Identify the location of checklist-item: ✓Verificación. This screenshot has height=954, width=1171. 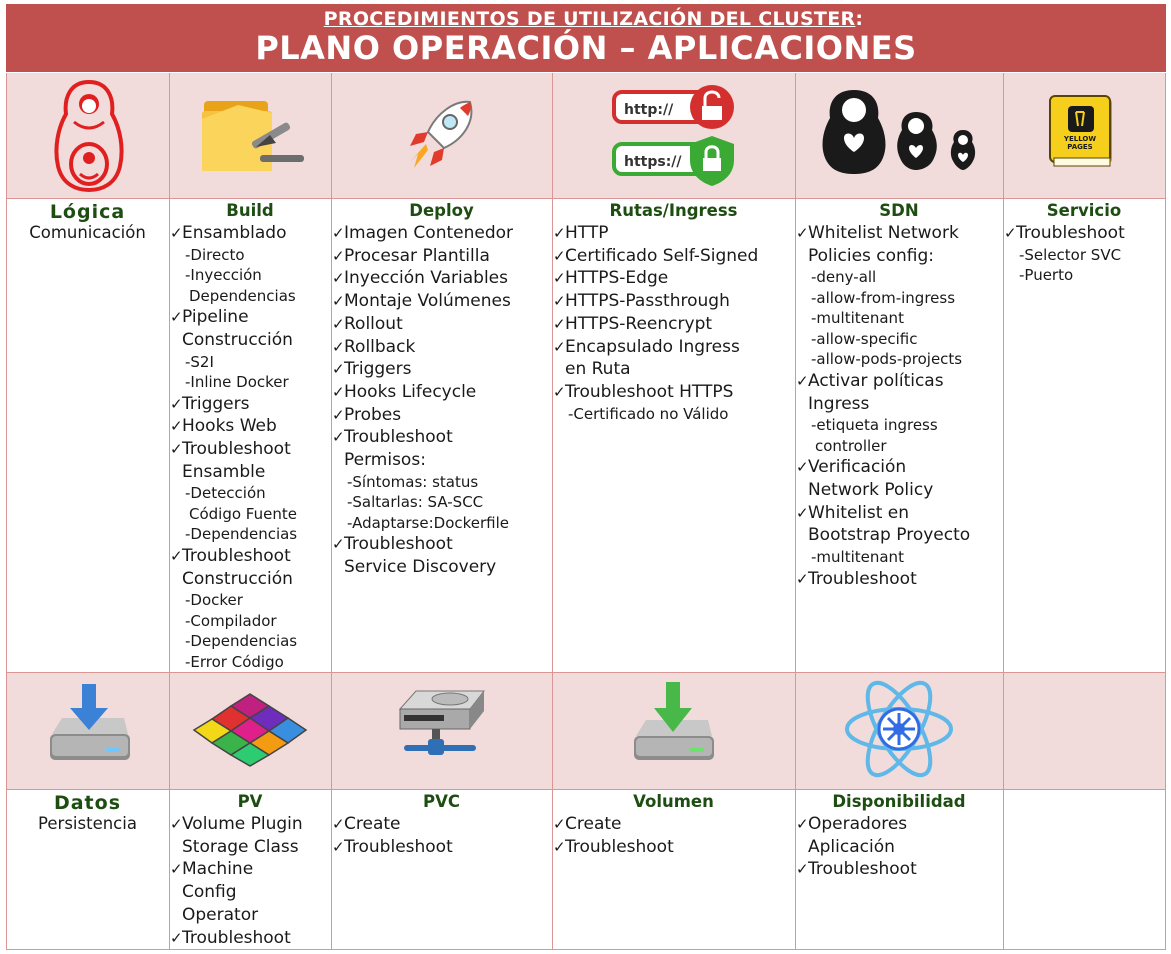
(899, 467).